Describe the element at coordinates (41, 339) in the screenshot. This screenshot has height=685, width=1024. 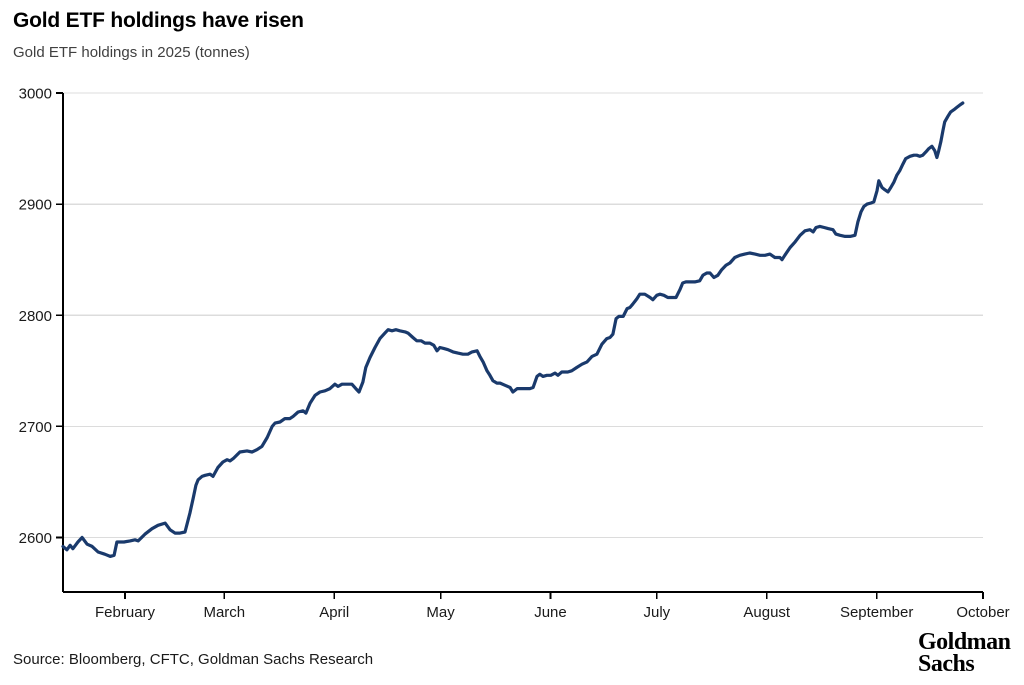
I see `y-axis: 2600 2700 2800 2900 3000` at that location.